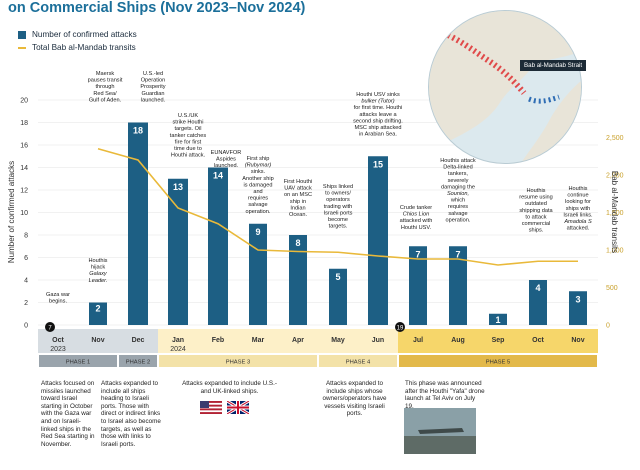  I want to click on annotation-line: Houthis attack, so click(458, 161).